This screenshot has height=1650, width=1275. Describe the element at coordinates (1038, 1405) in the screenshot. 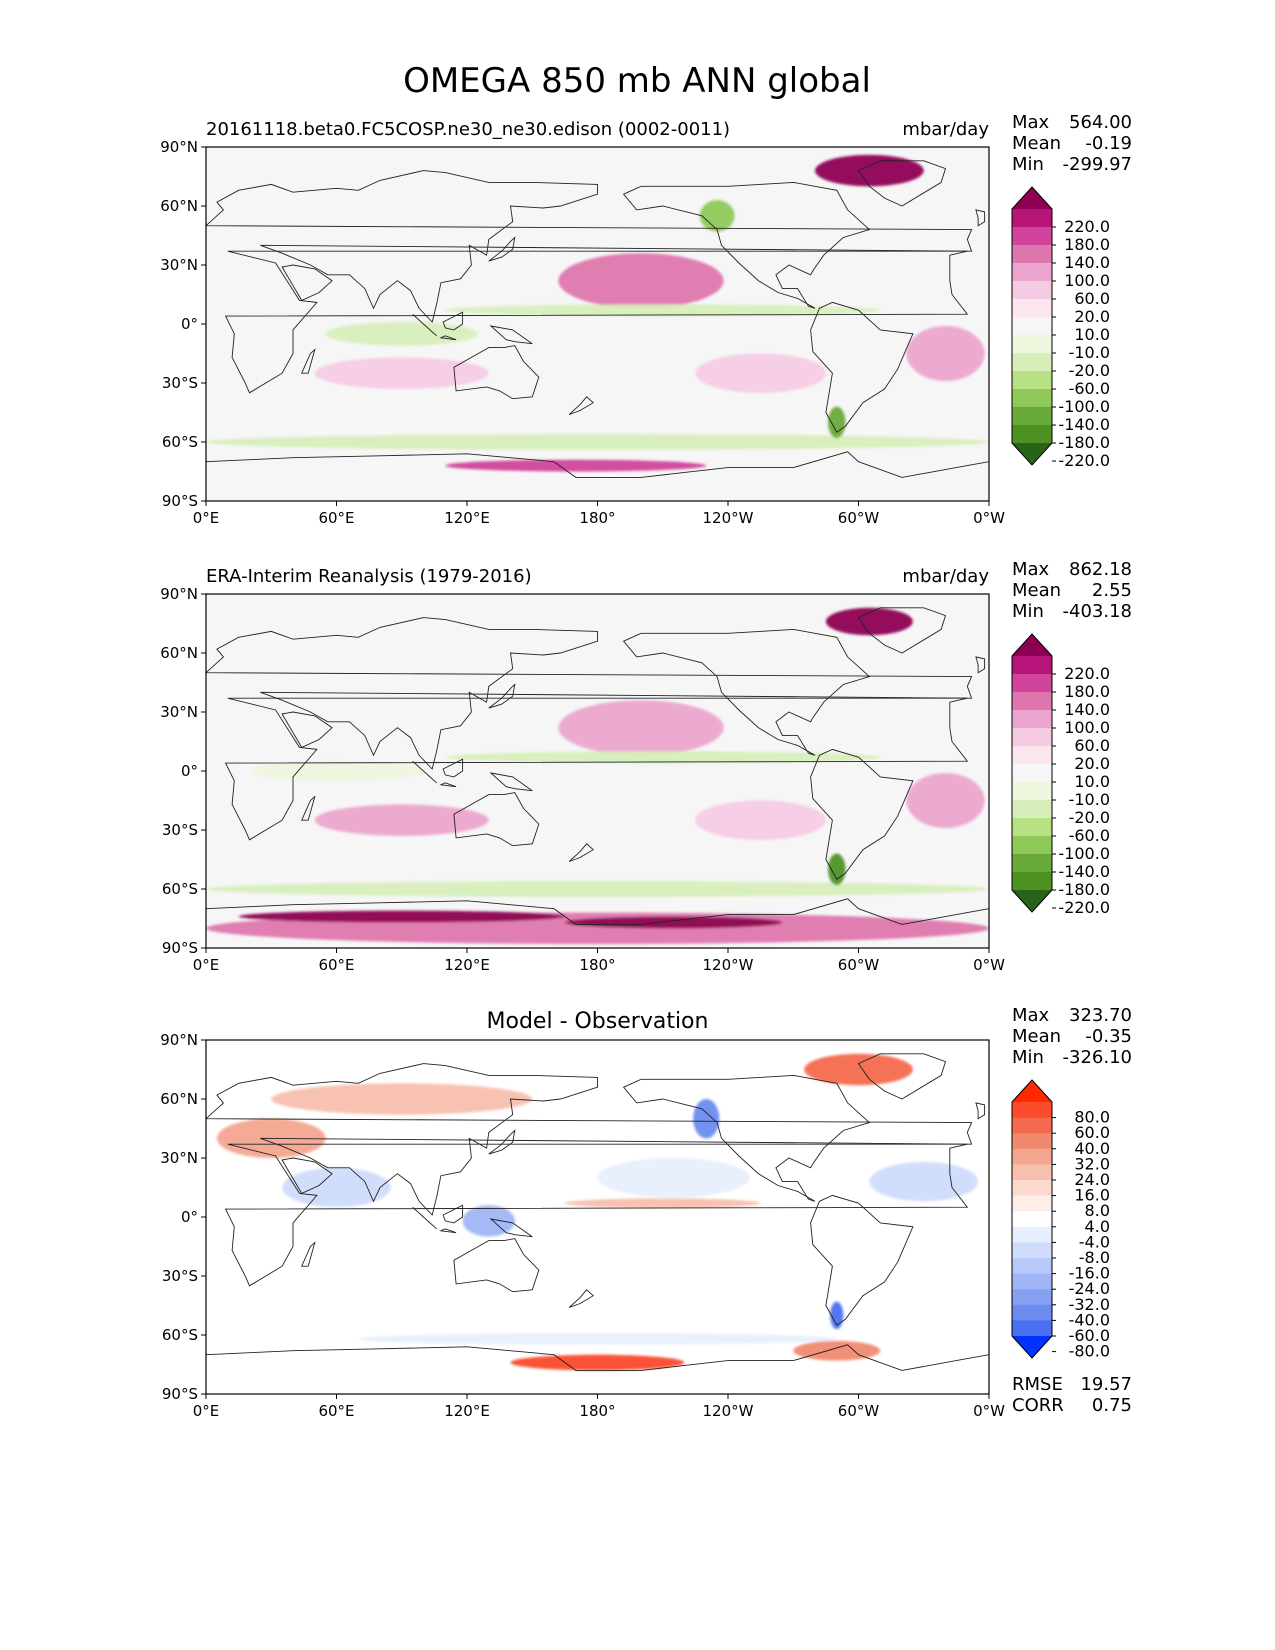

I see `metric-label: CORR` at that location.